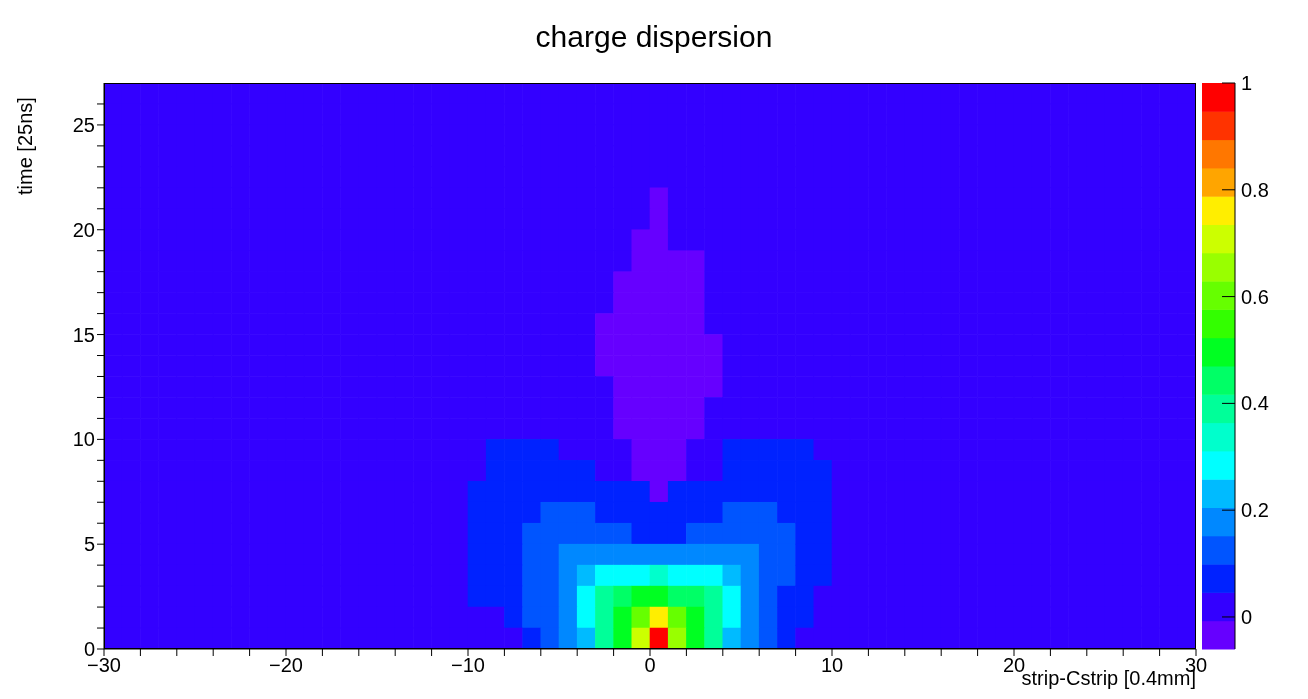  What do you see at coordinates (89, 544) in the screenshot?
I see `y-tick-label: 5` at bounding box center [89, 544].